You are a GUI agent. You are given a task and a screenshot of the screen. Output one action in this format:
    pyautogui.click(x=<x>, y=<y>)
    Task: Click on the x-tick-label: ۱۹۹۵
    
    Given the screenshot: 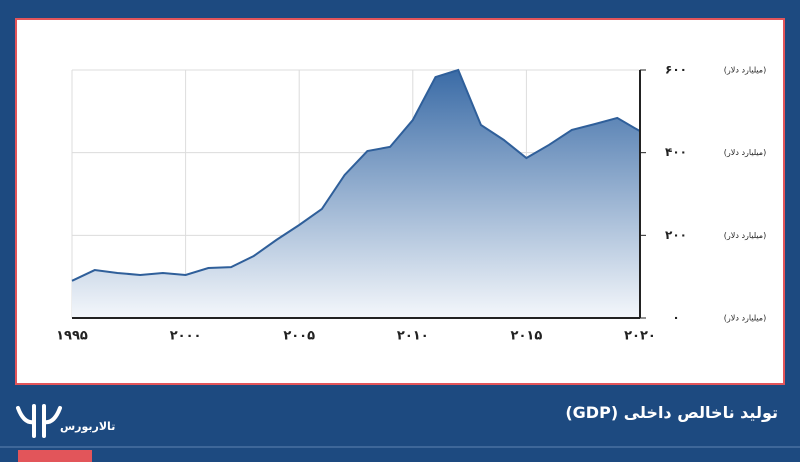 What is the action you would take?
    pyautogui.click(x=72, y=336)
    